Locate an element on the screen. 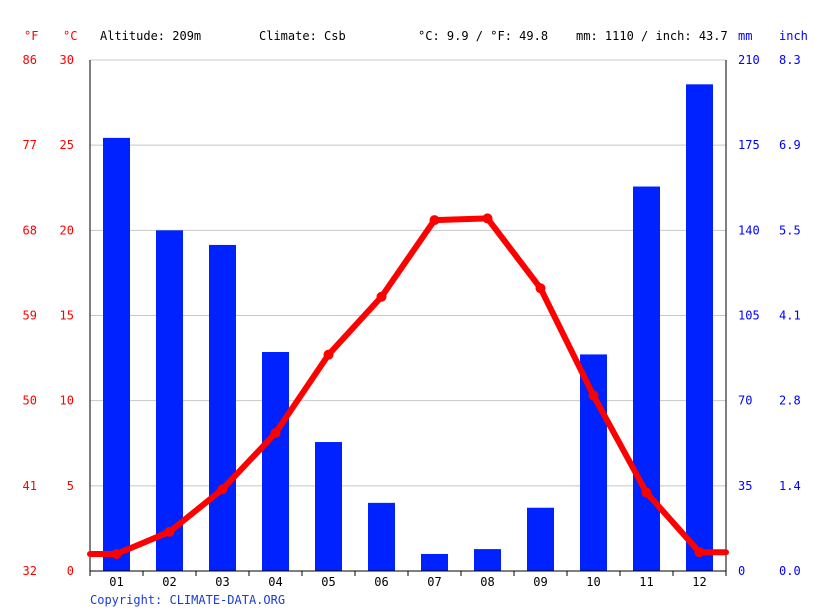 The height and width of the screenshot is (611, 815). x-tick-label: 09 is located at coordinates (540, 582).